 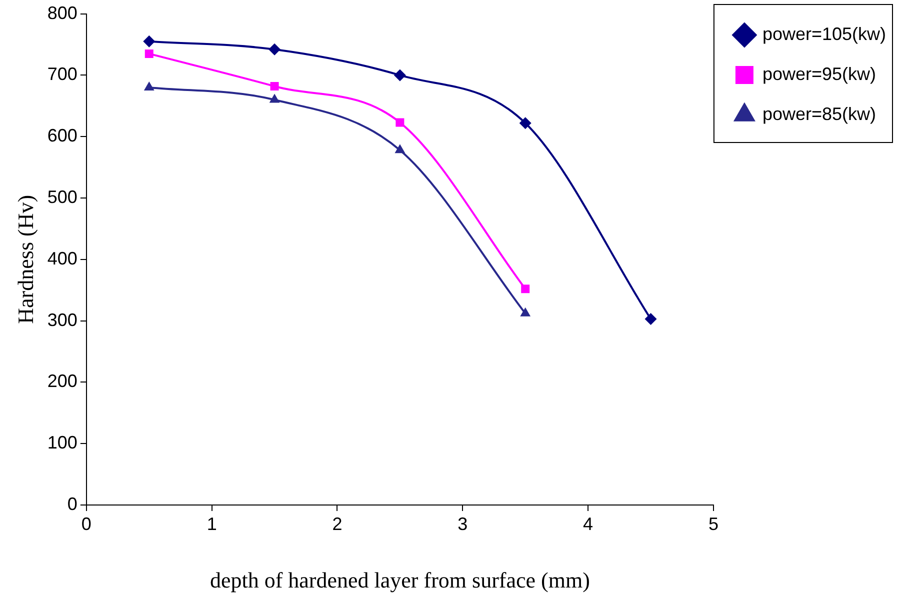 What do you see at coordinates (713, 524) in the screenshot?
I see `x-tick-label: 5` at bounding box center [713, 524].